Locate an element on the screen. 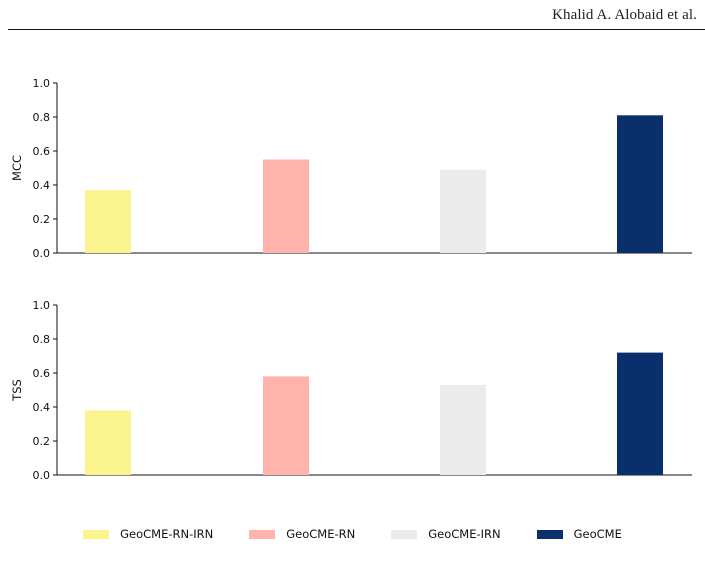 The image size is (705, 567). header-rule is located at coordinates (356, 29).